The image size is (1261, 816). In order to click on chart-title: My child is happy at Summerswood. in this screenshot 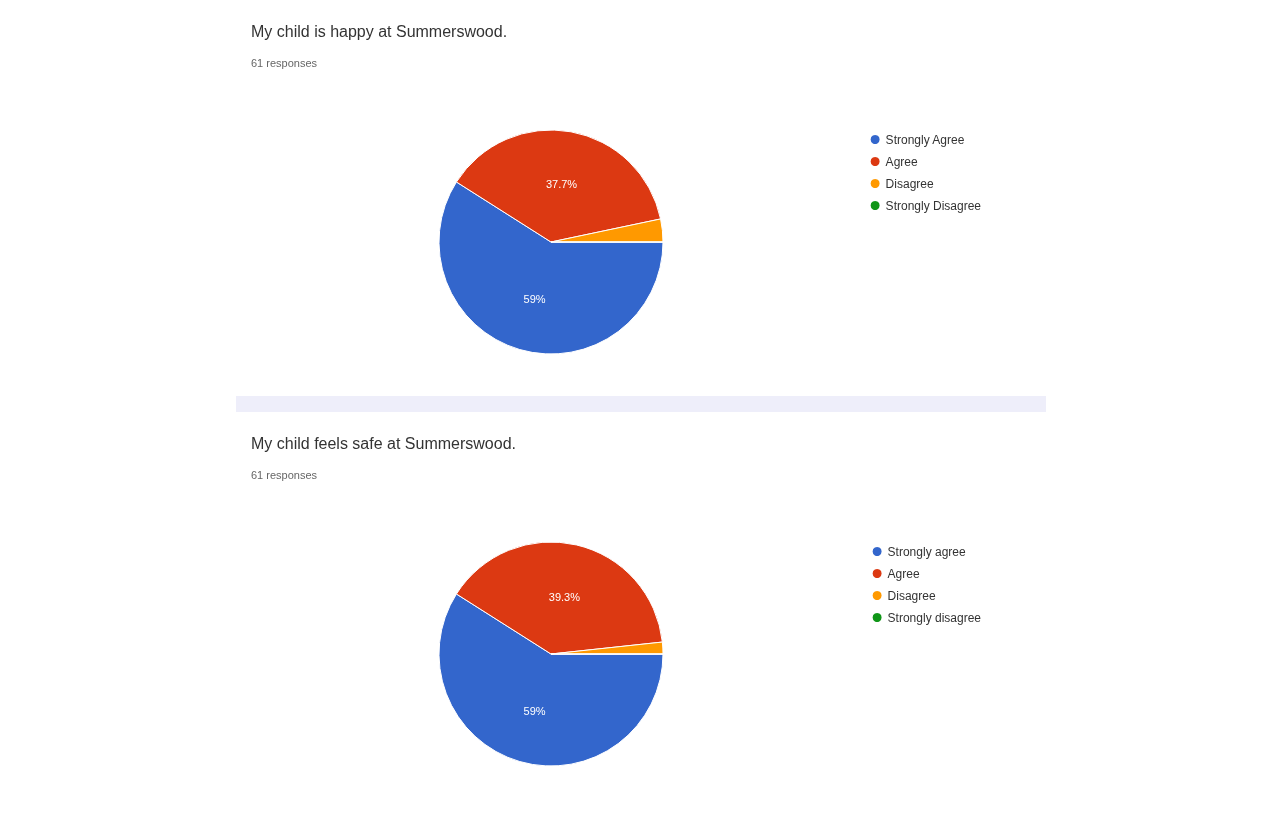, I will do `click(379, 31)`.